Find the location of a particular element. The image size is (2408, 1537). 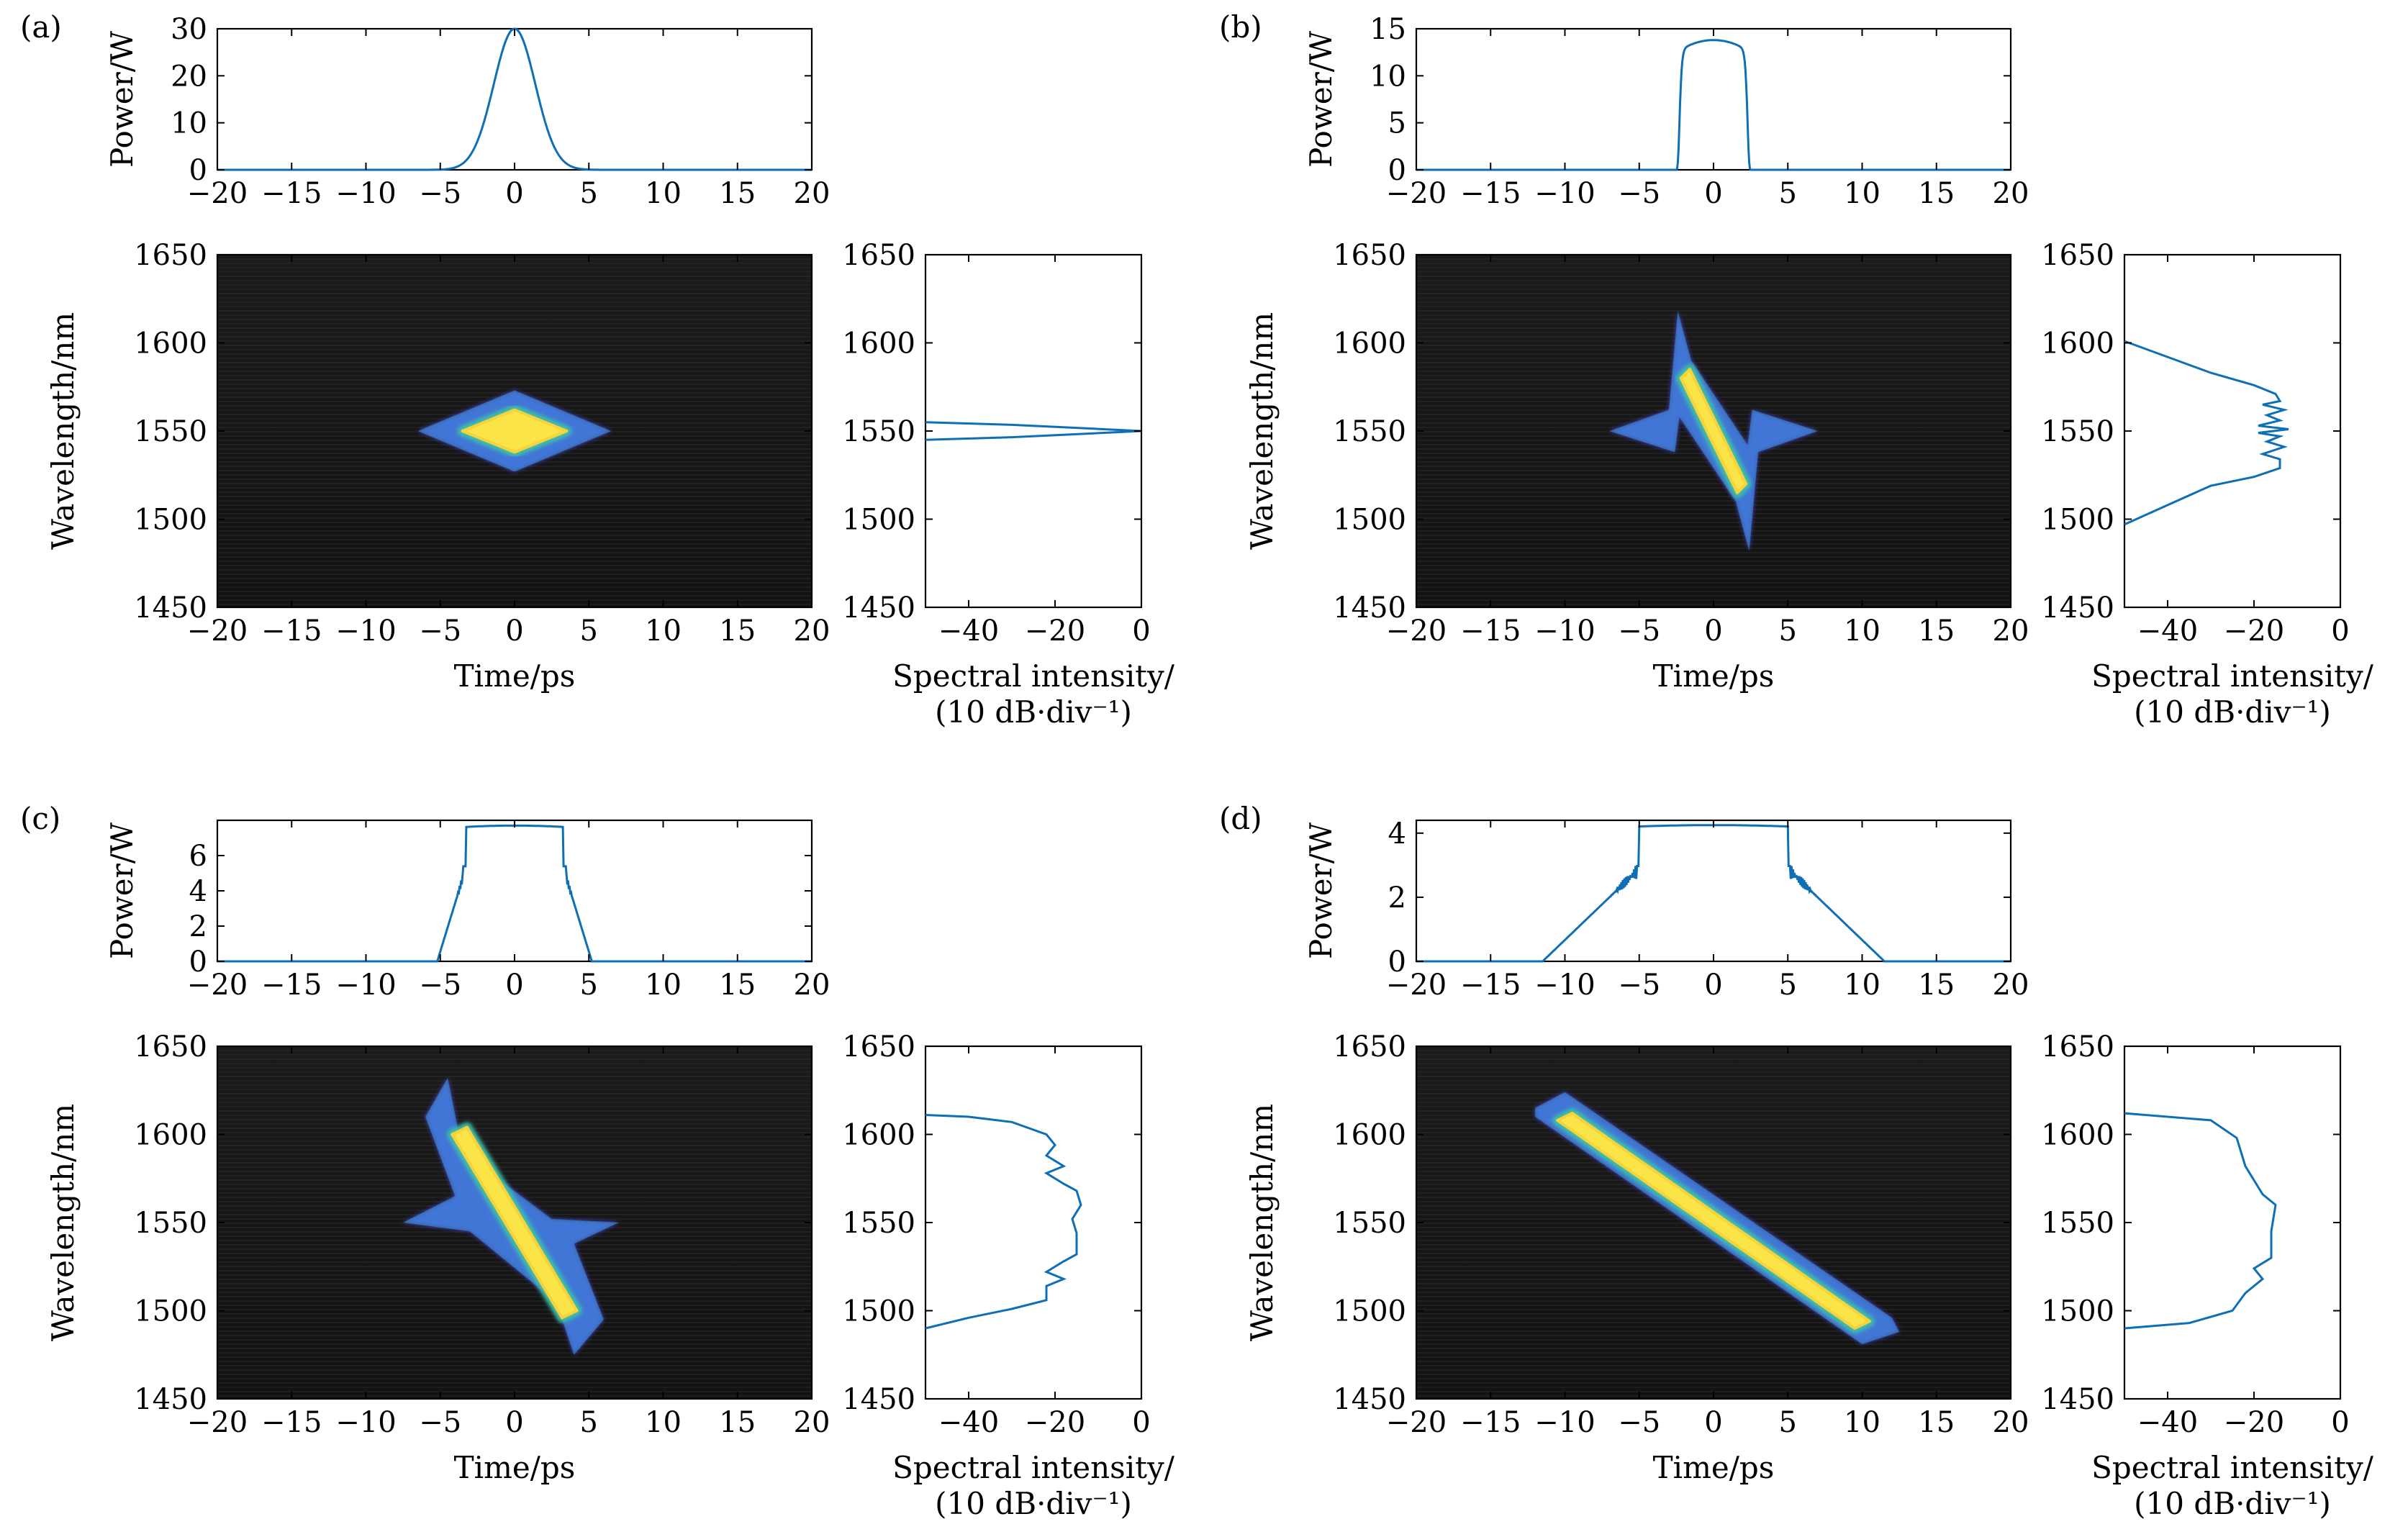

power-ytick-label: 30 is located at coordinates (189, 29).